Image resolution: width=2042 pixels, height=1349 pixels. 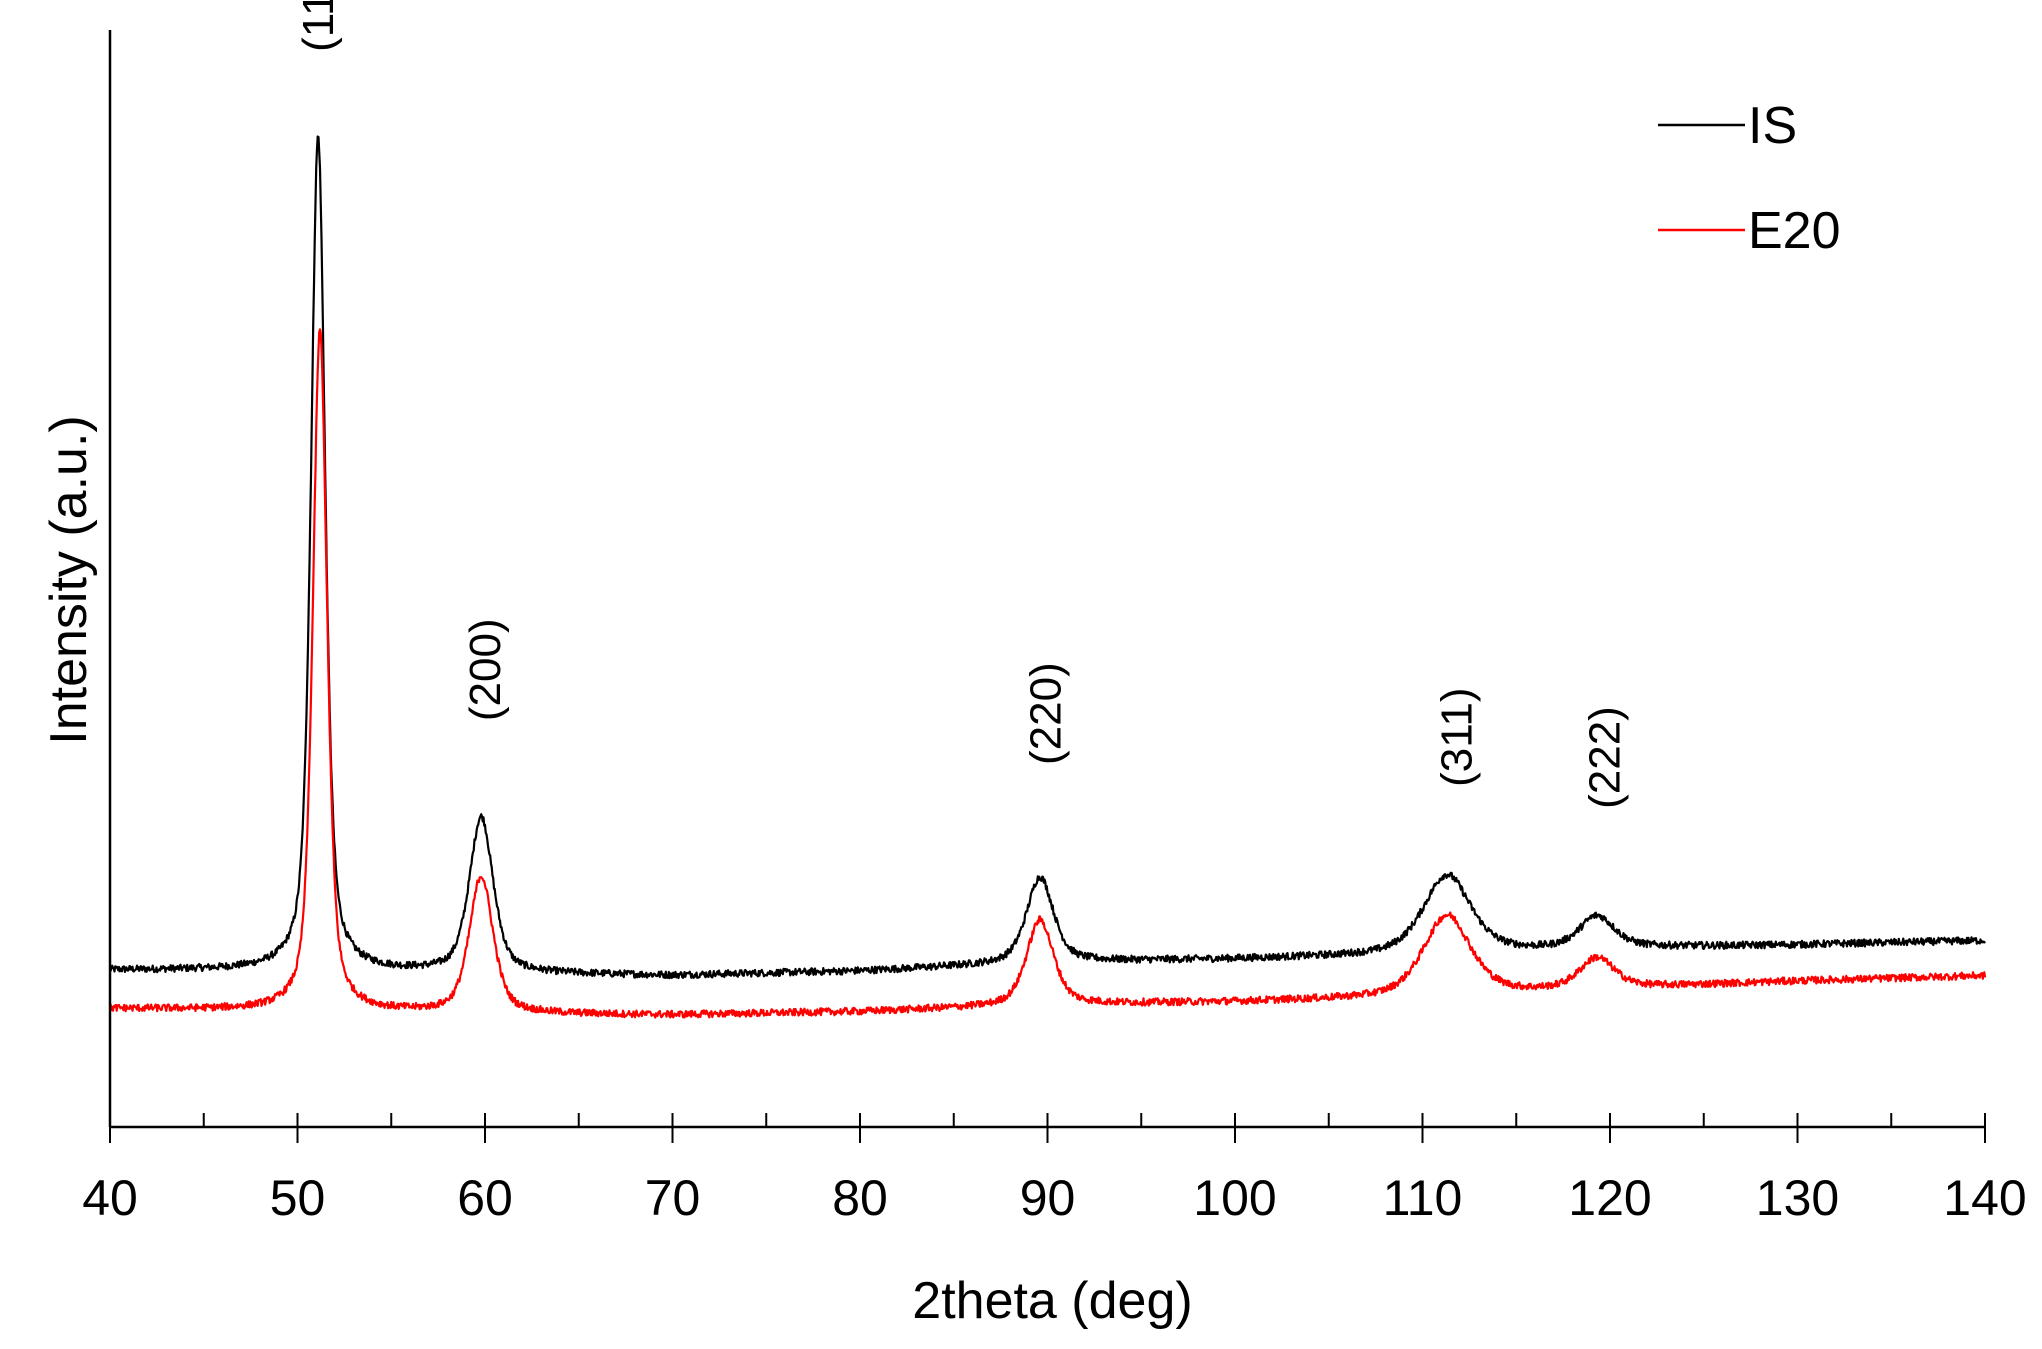 What do you see at coordinates (1772, 126) in the screenshot?
I see `legend-label-is: IS` at bounding box center [1772, 126].